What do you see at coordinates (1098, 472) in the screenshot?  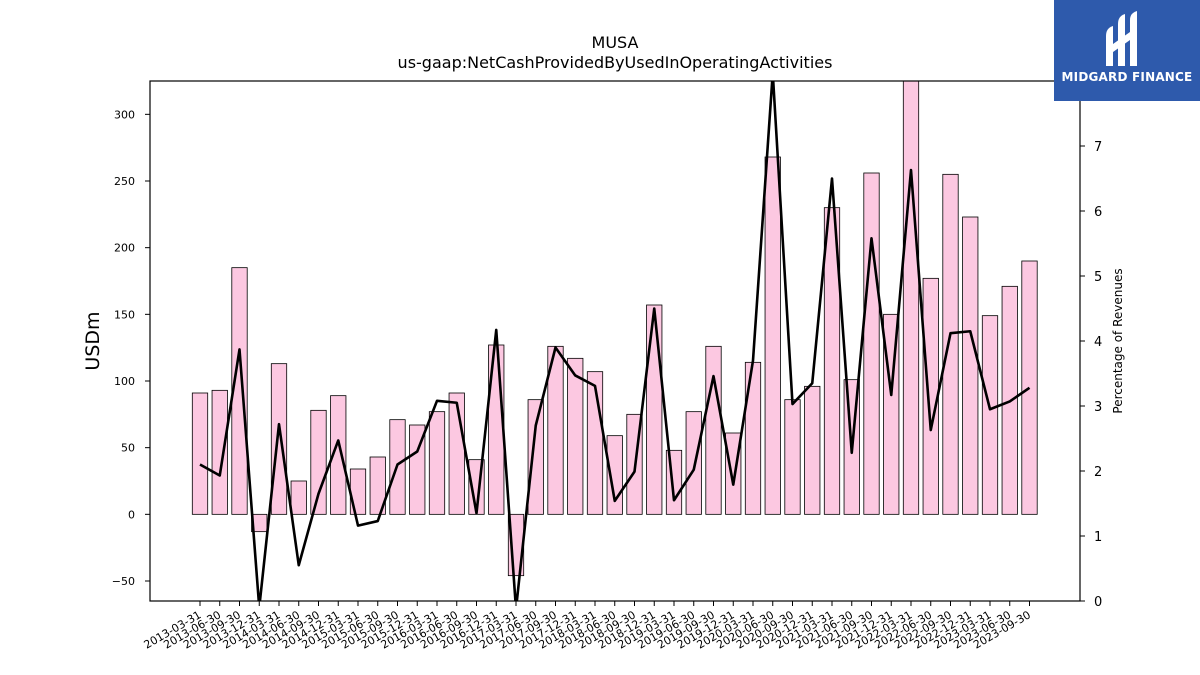 I see `y2-tick-label: 2` at bounding box center [1098, 472].